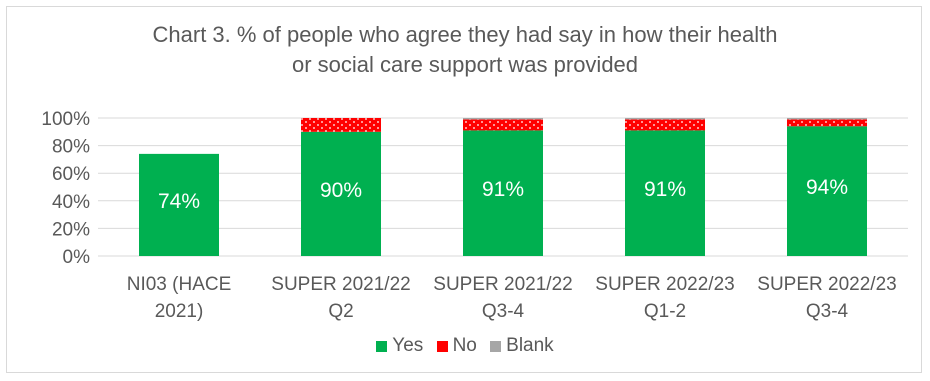 The height and width of the screenshot is (381, 930). I want to click on x-tick-label: 2021), so click(179, 311).